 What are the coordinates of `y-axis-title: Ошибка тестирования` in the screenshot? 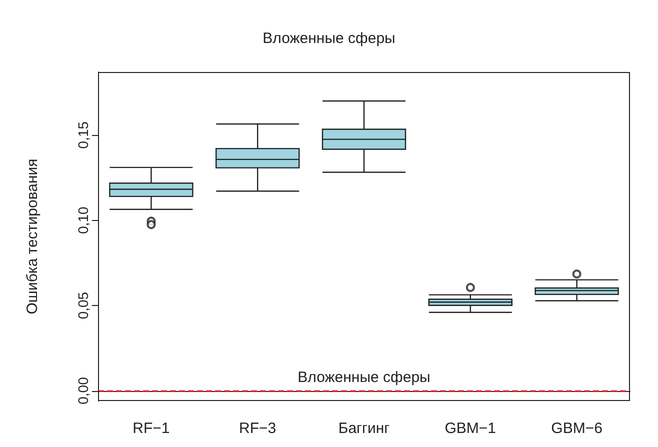 It's located at (32, 236).